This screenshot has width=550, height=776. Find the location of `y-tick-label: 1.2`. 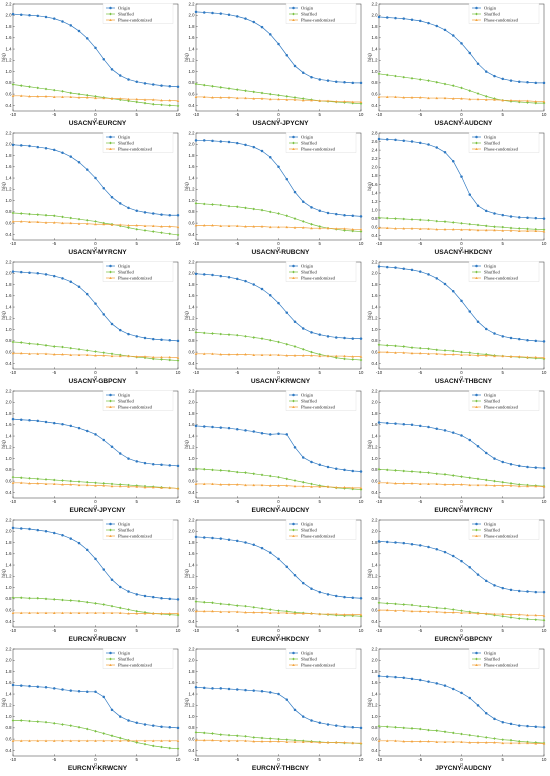

y-tick-label: 1.2 is located at coordinates (375, 318).